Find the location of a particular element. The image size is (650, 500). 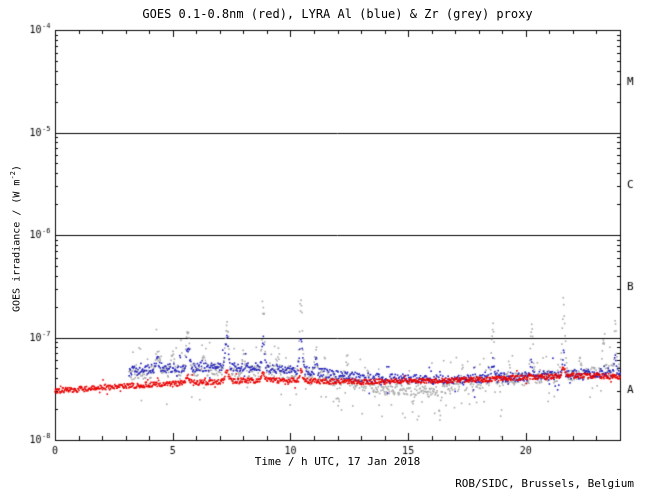

y-axis-label-pre: GOES irradiance / (W m is located at coordinates (17, 245).